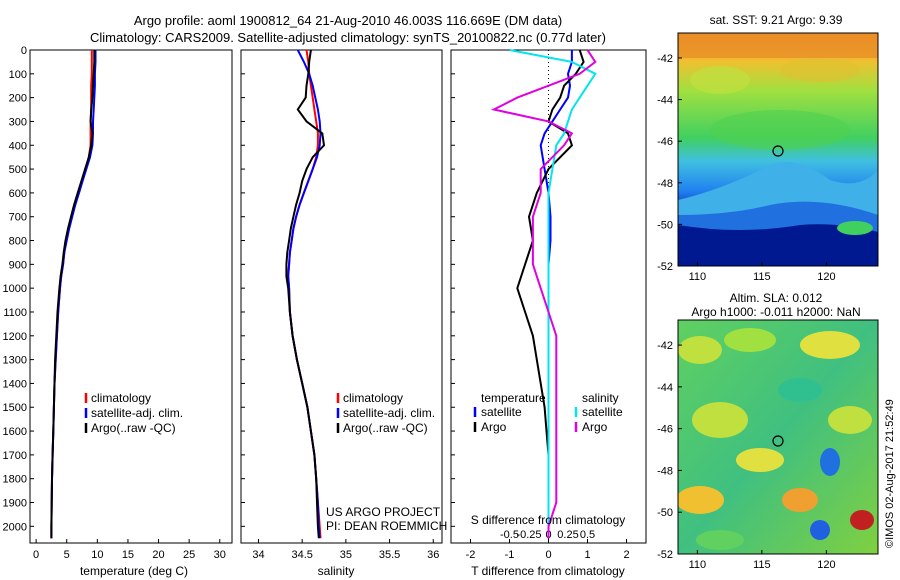 The height and width of the screenshot is (580, 900). Describe the element at coordinates (826, 277) in the screenshot. I see `lon-tick-label: 120` at that location.